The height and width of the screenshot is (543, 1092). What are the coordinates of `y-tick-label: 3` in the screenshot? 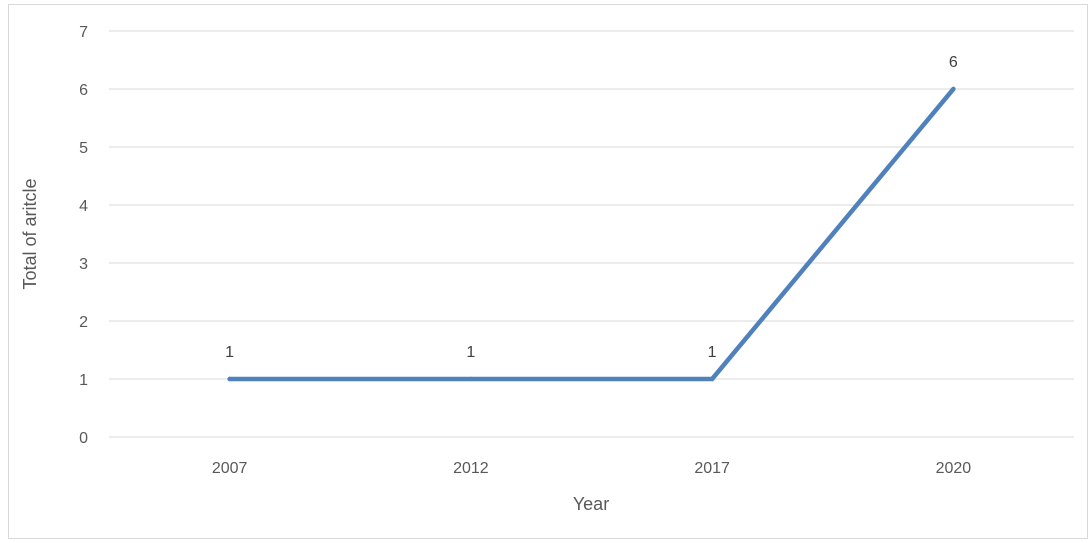 It's located at (83, 264).